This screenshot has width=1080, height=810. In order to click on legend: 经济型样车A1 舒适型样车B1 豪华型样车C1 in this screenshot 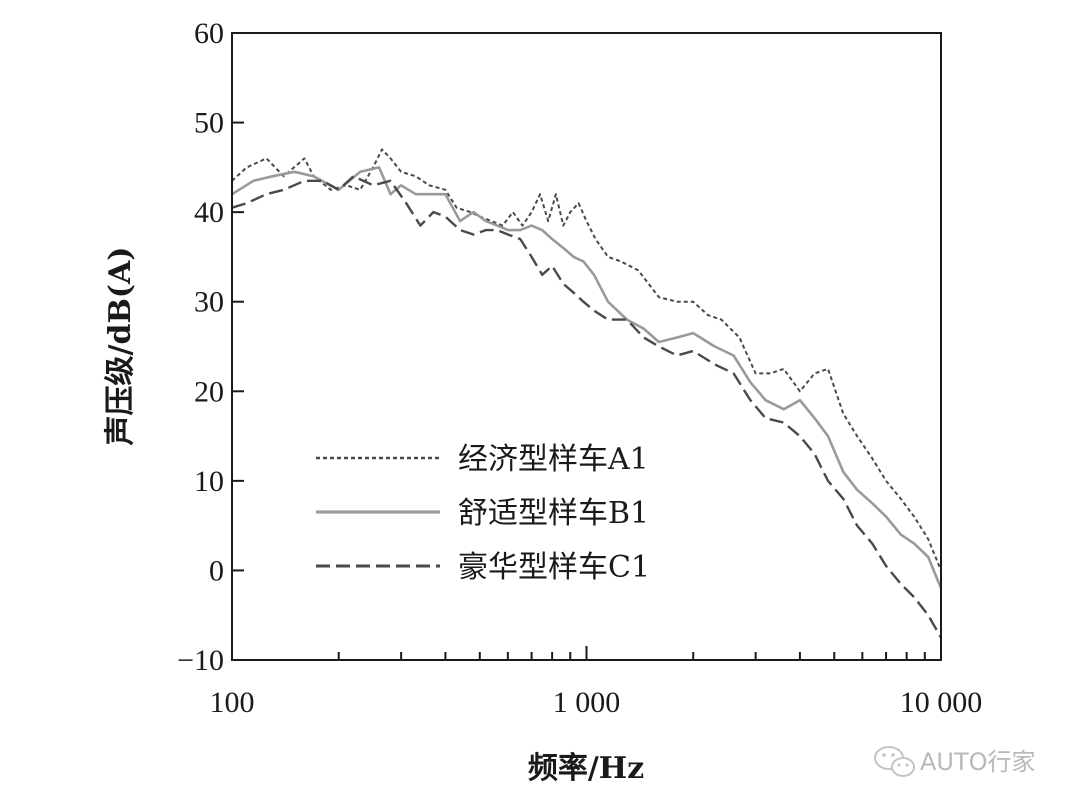, I will do `click(500, 513)`.